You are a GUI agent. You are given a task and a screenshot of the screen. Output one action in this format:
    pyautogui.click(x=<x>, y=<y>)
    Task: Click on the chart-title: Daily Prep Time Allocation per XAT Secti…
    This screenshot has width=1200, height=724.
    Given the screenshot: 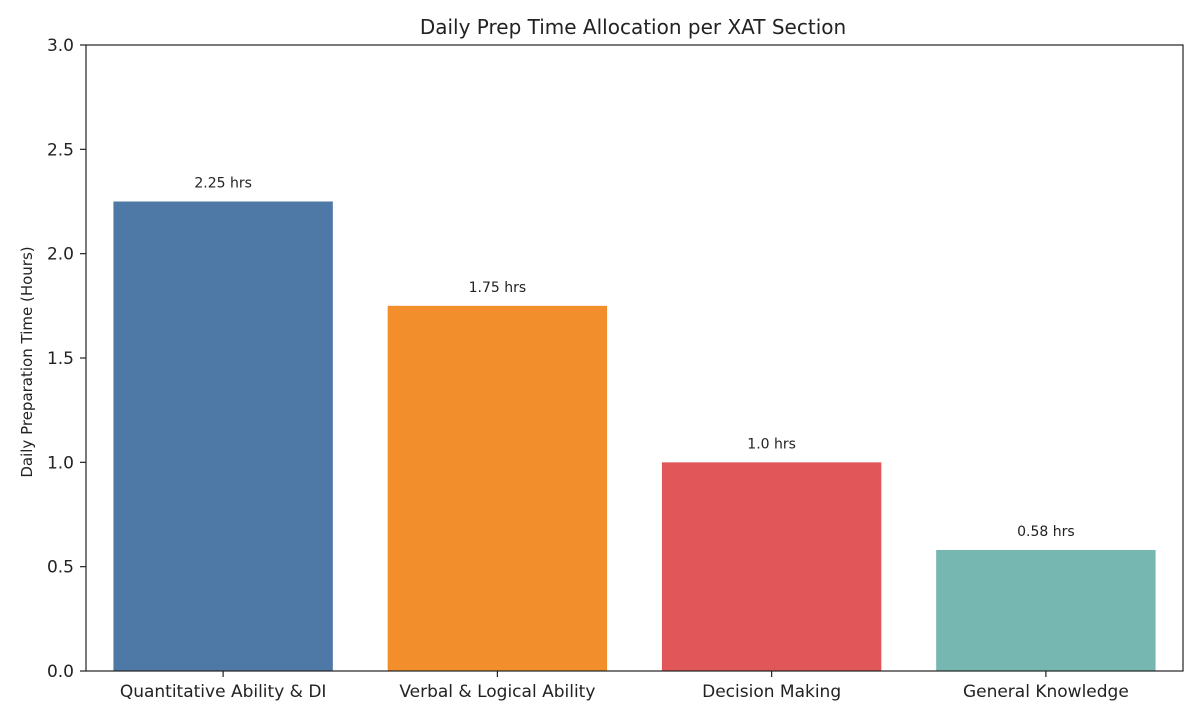 What is the action you would take?
    pyautogui.click(x=633, y=27)
    